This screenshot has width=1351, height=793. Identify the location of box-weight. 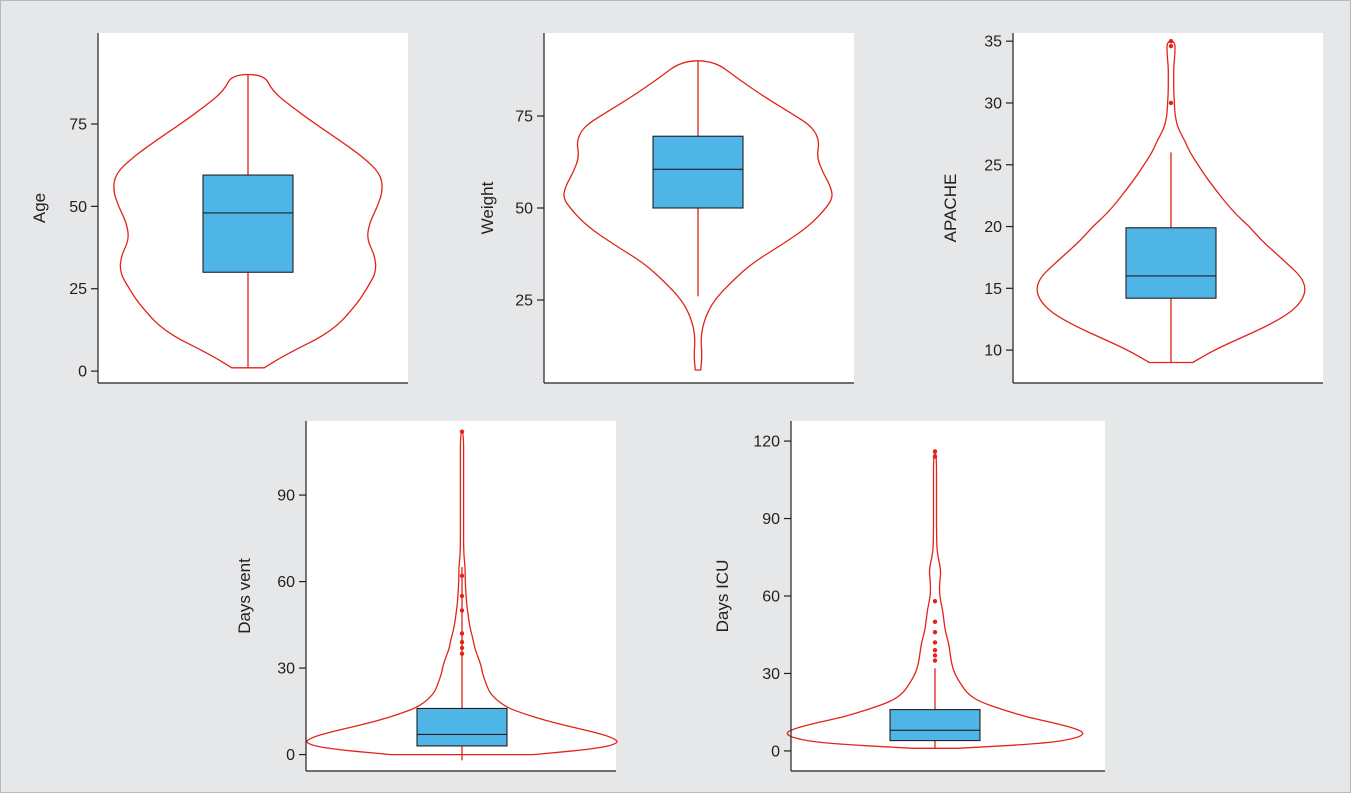
(698, 172).